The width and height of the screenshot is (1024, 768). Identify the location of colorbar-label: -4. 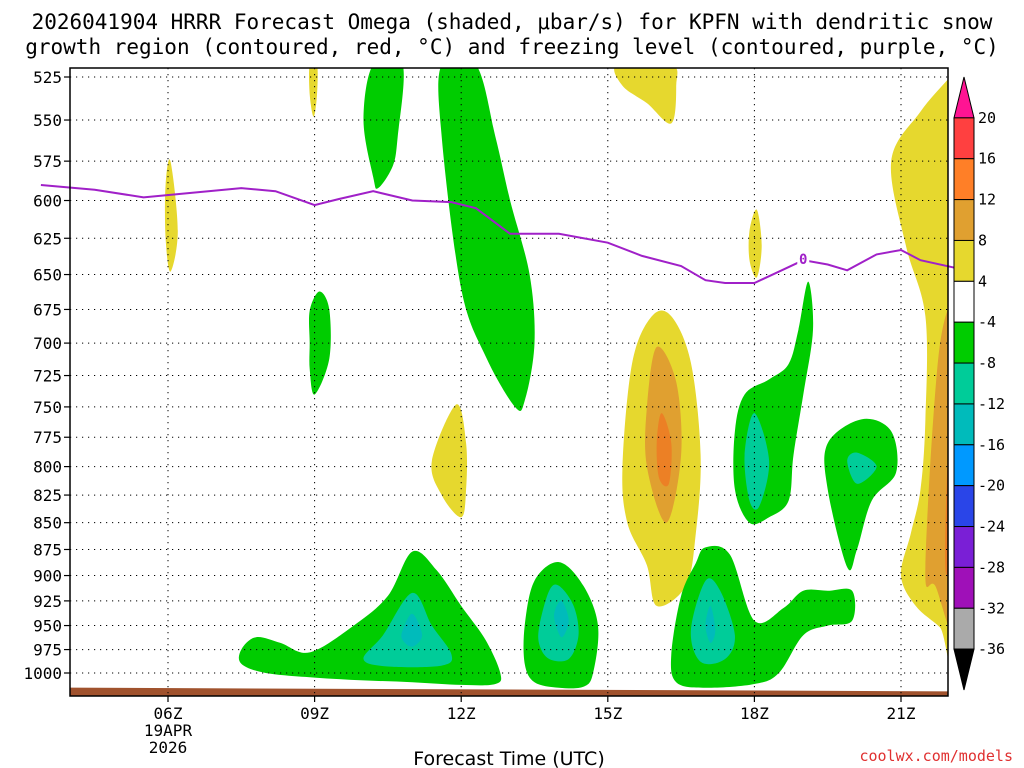
(987, 322).